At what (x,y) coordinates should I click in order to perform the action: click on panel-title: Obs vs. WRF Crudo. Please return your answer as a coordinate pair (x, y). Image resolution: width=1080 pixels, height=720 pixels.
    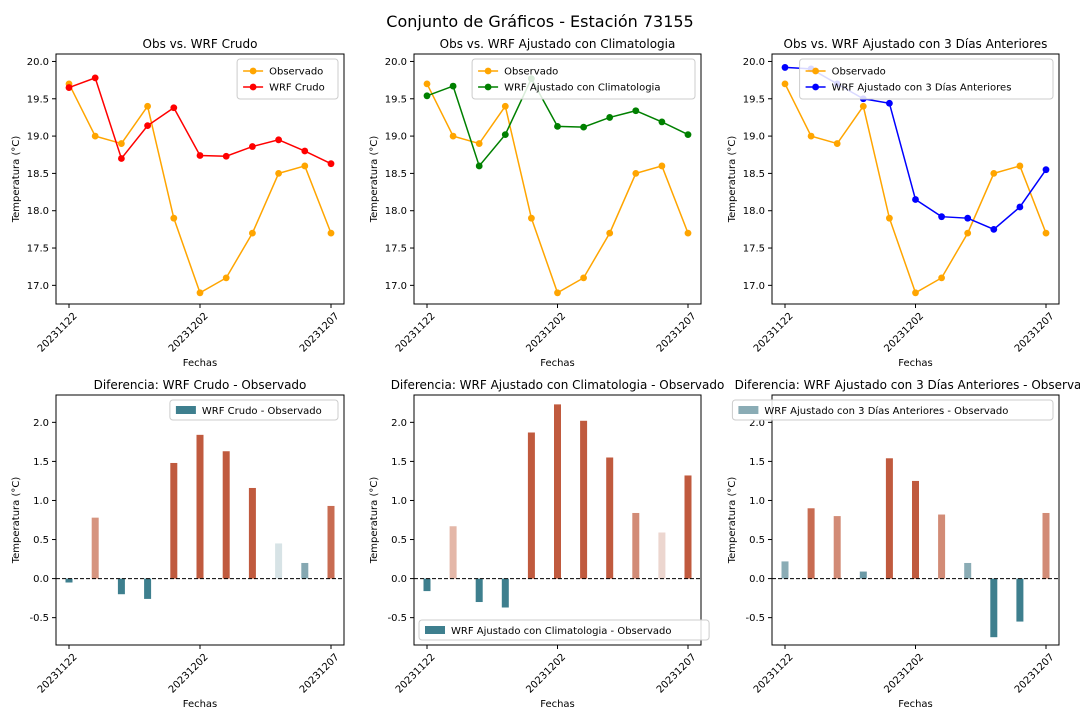
    Looking at the image, I should click on (200, 44).